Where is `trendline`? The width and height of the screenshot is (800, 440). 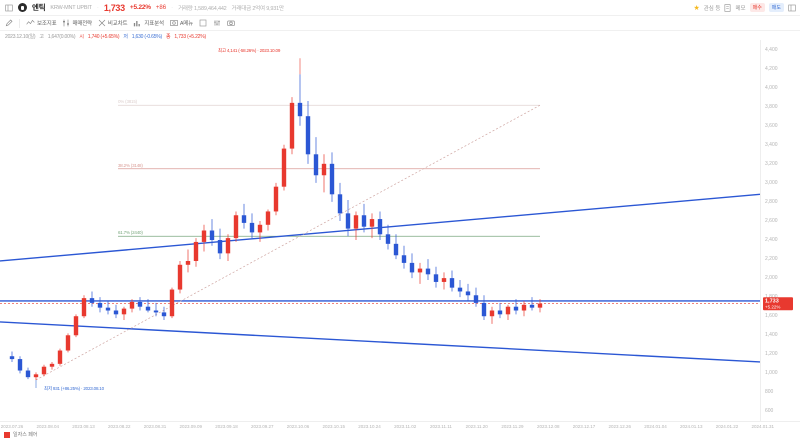 trendline is located at coordinates (380, 342).